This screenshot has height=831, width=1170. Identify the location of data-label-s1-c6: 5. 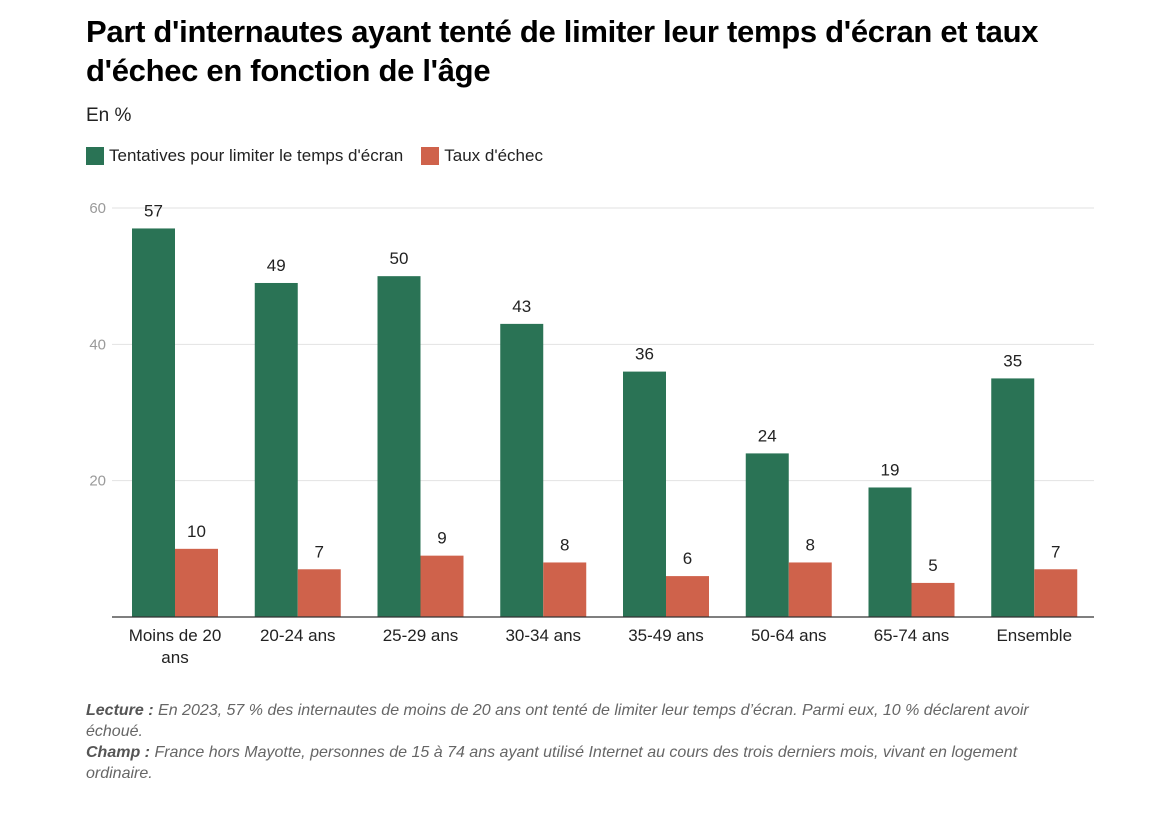
(932, 565).